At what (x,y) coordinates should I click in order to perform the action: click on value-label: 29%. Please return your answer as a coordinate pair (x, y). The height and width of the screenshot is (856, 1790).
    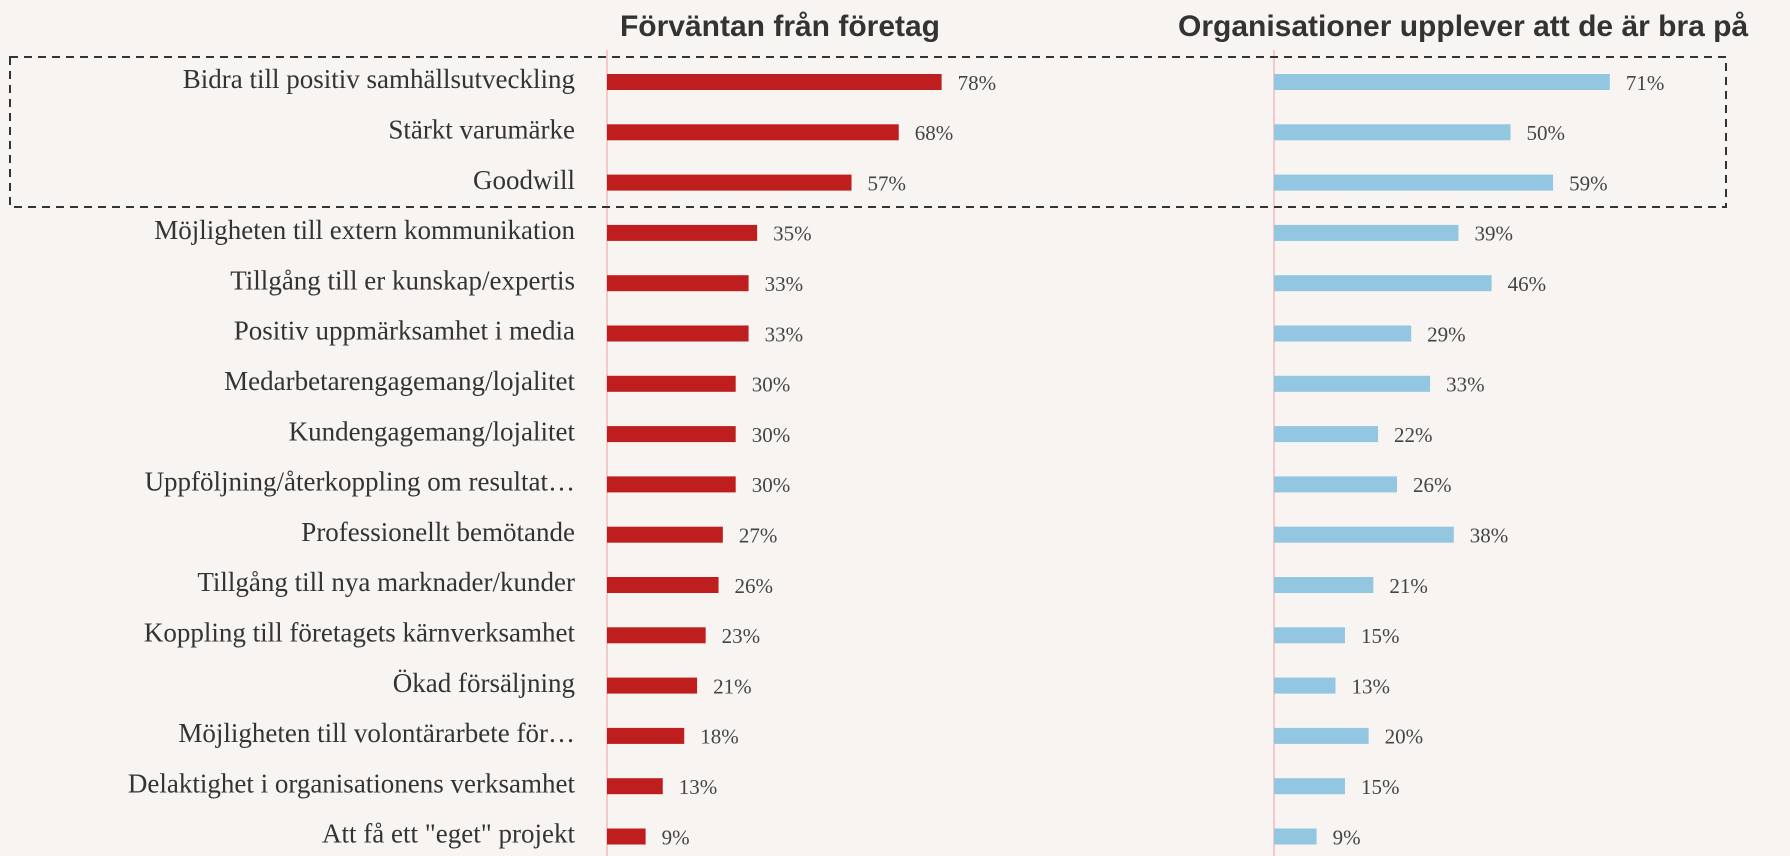
    Looking at the image, I should click on (1446, 334).